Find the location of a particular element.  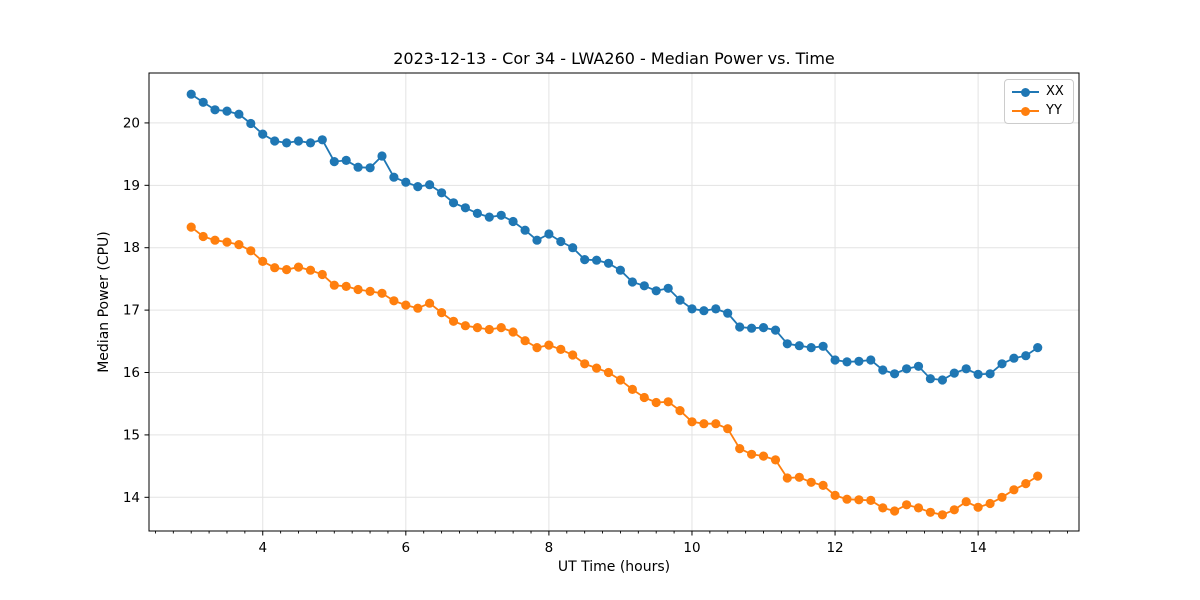

legend-item-yy: YY is located at coordinates (1038, 111).